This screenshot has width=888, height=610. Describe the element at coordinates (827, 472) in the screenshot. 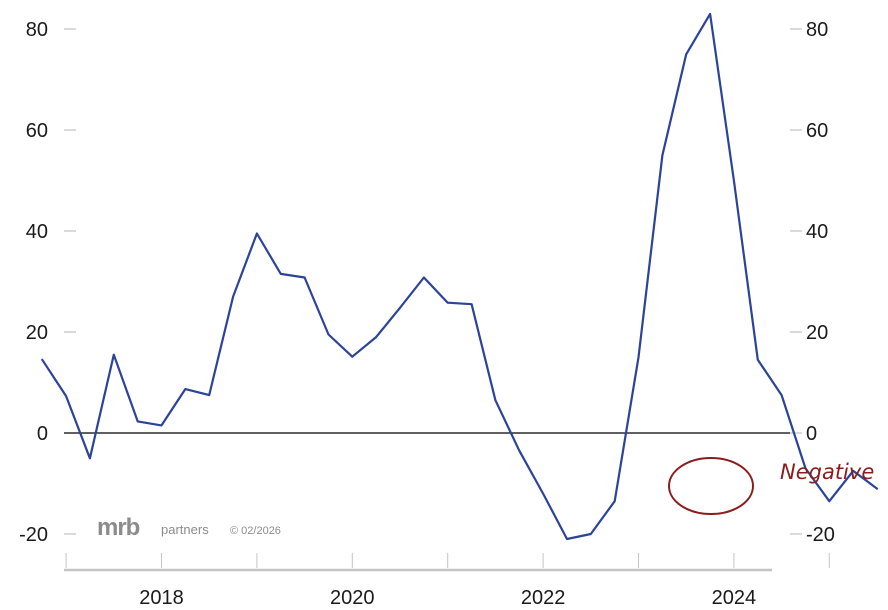

I see `negative-annotation: Negative` at that location.